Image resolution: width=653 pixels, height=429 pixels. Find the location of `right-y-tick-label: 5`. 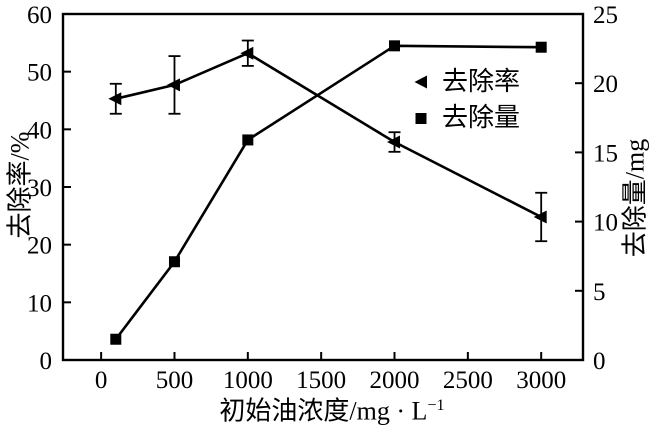

right-y-tick-label: 5 is located at coordinates (599, 292).